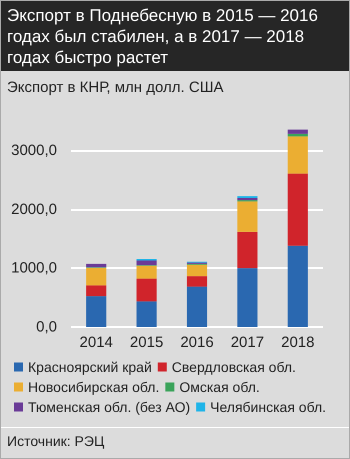 This screenshot has width=350, height=459. Describe the element at coordinates (115, 87) in the screenshot. I see `chart-subtitle: Экспорт в КНР, млн долл. США` at that location.